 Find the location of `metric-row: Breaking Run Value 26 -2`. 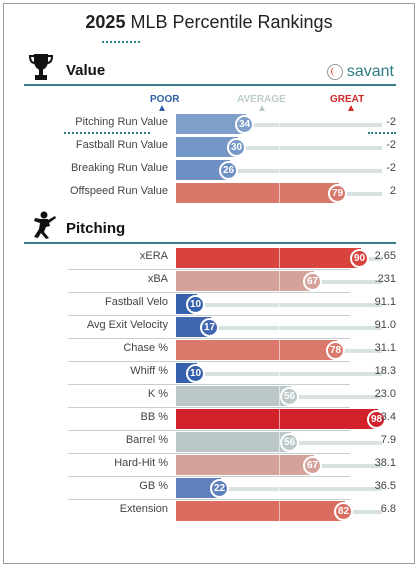

metric-row: Breaking Run Value 26 -2 is located at coordinates (210, 170).